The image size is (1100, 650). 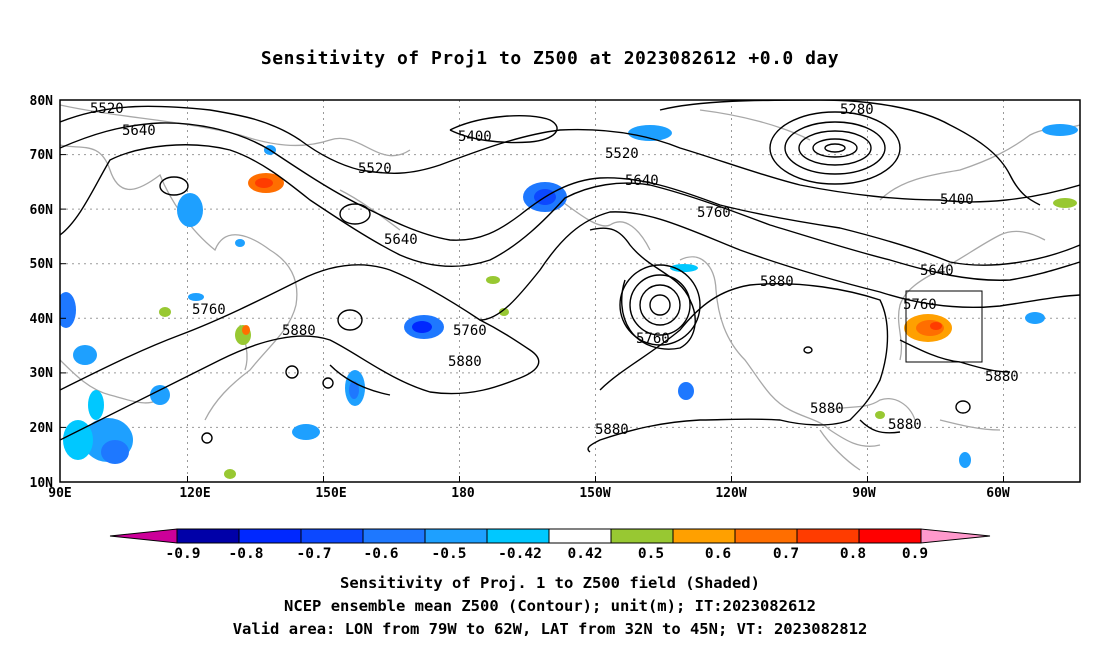 I want to click on lat-label: 20N, so click(x=42, y=428).